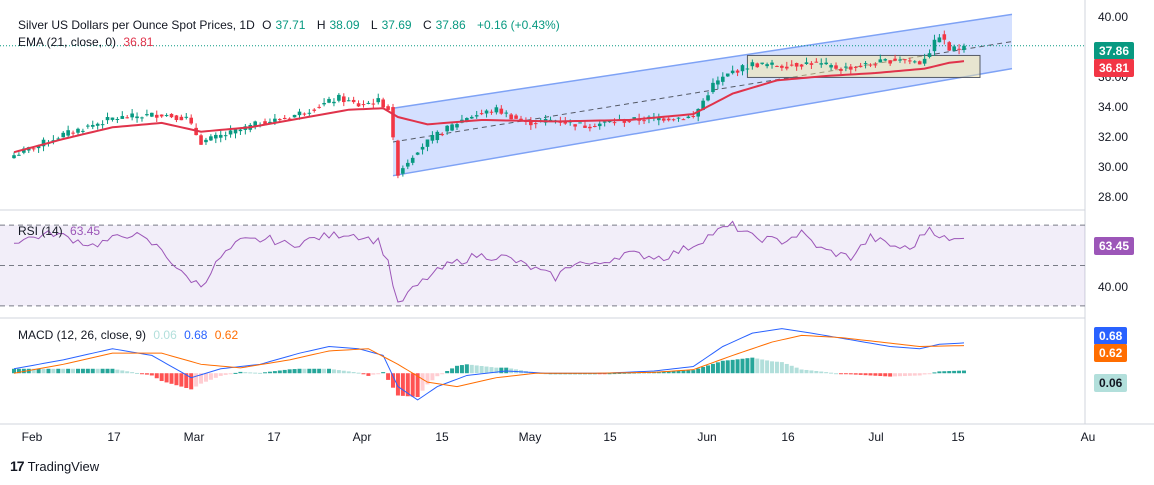 This screenshot has width=1154, height=485. What do you see at coordinates (32, 437) in the screenshot?
I see `time-tick: Feb` at bounding box center [32, 437].